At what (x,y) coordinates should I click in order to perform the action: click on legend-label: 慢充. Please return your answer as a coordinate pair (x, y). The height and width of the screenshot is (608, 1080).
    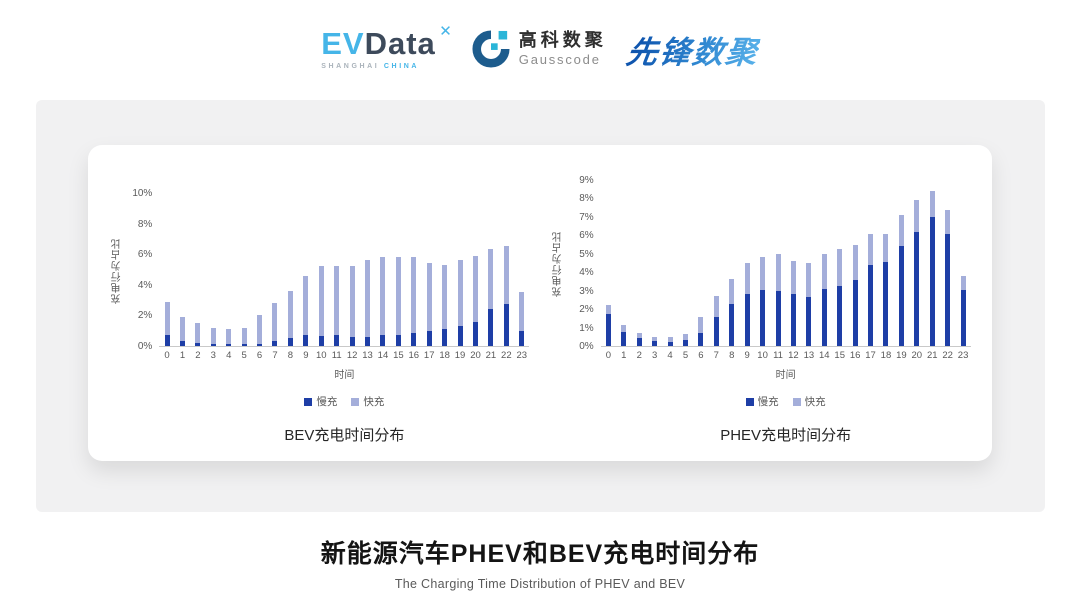
    Looking at the image, I should click on (327, 402).